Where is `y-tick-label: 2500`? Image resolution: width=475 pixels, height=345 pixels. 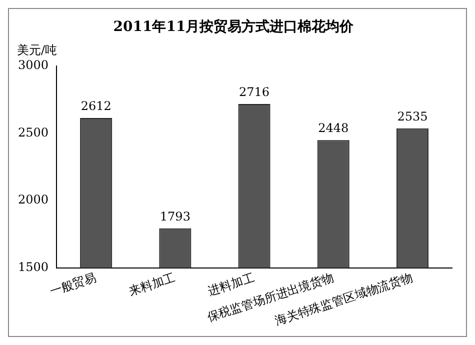 y-tick-label: 2500 is located at coordinates (33, 132).